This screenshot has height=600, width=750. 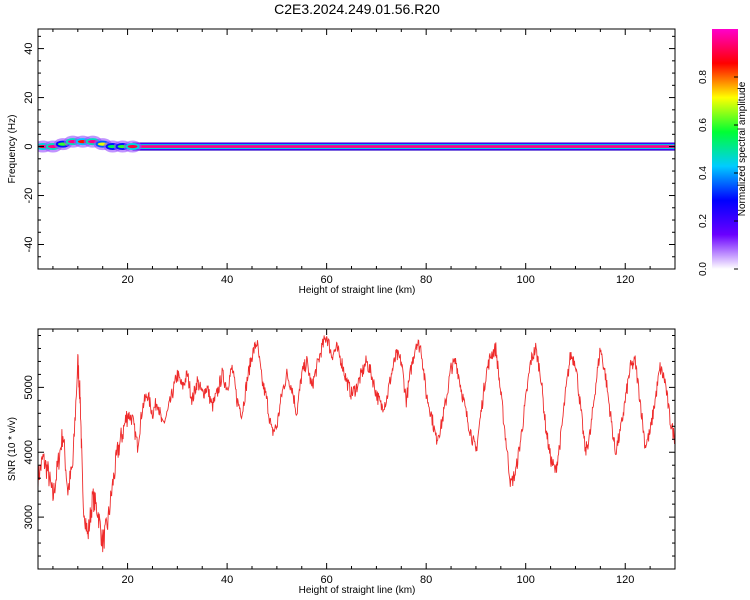 I want to click on colorbar-ticks: 0.0 0.2 0.4 0.6 0.8, so click(x=718, y=173).